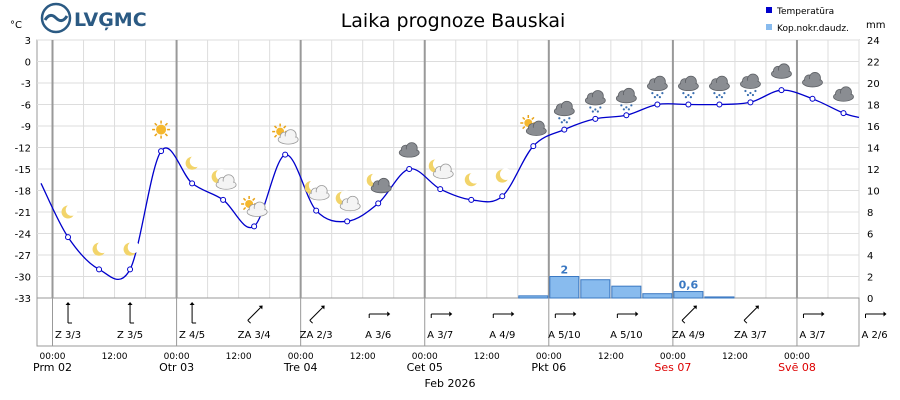 Image resolution: width=900 pixels, height=400 pixels. I want to click on wind-entry: ZA 3/4, so click(254, 323).